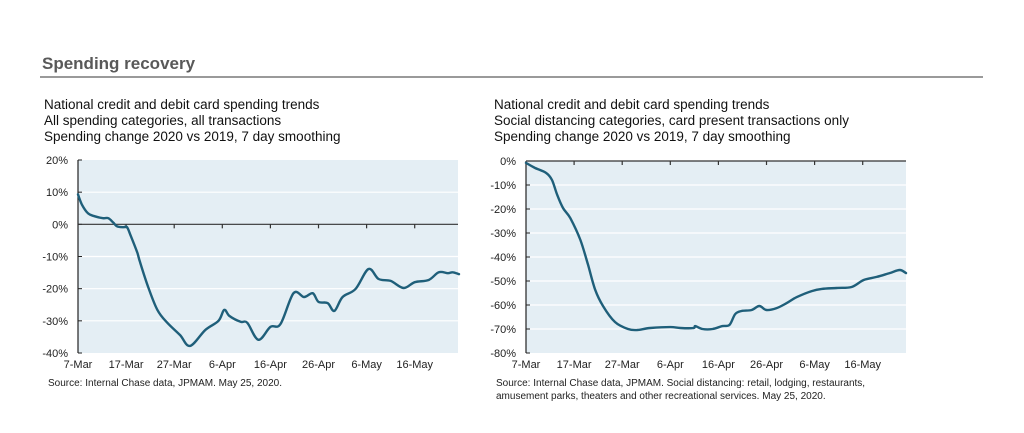 This screenshot has height=433, width=1024. I want to click on y-tick-label: -50%, so click(503, 282).